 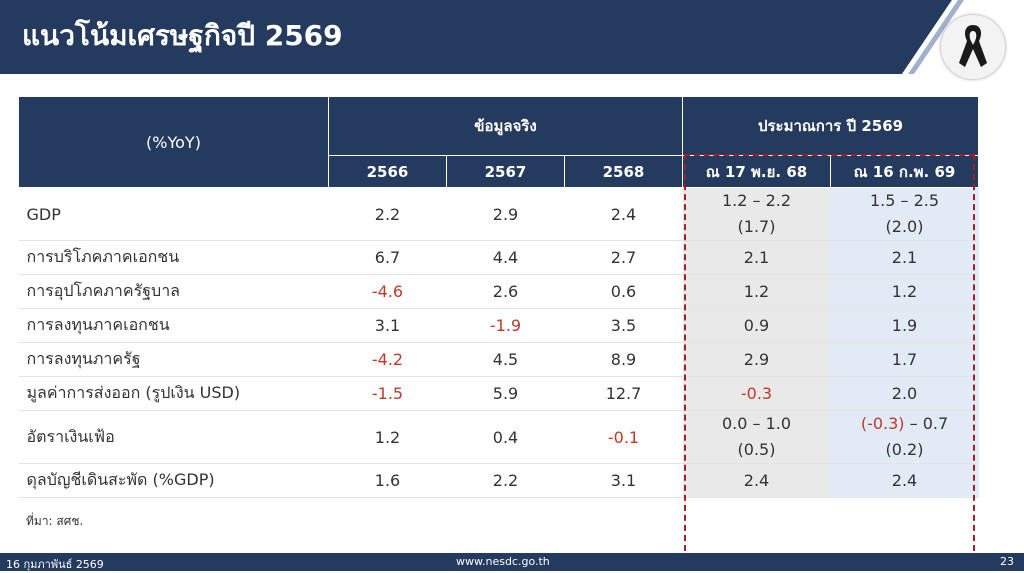 I want to click on cell-value-negative: -0.1, so click(x=623, y=437).